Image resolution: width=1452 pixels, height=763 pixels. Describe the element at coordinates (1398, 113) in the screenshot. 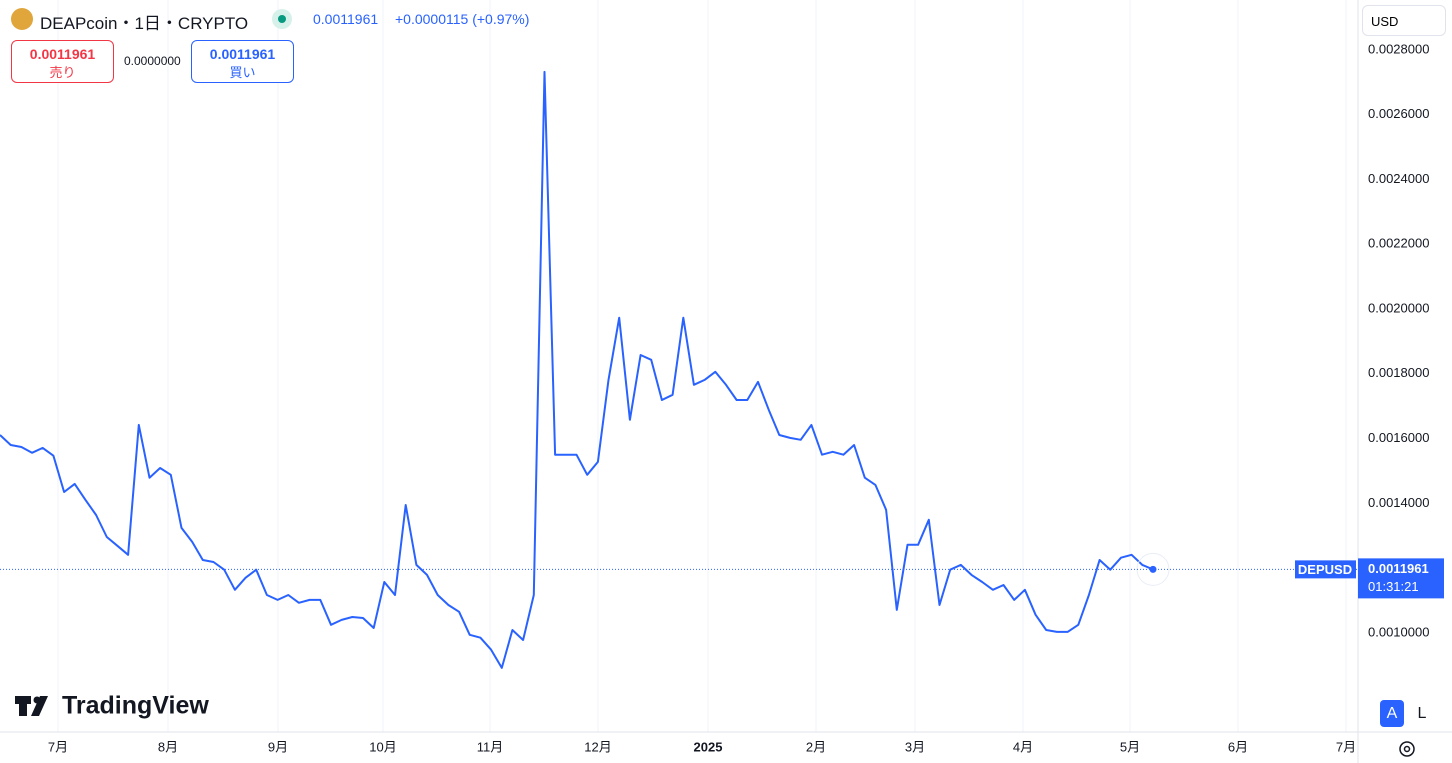

I see `y-tick-label: 0.0026000` at that location.